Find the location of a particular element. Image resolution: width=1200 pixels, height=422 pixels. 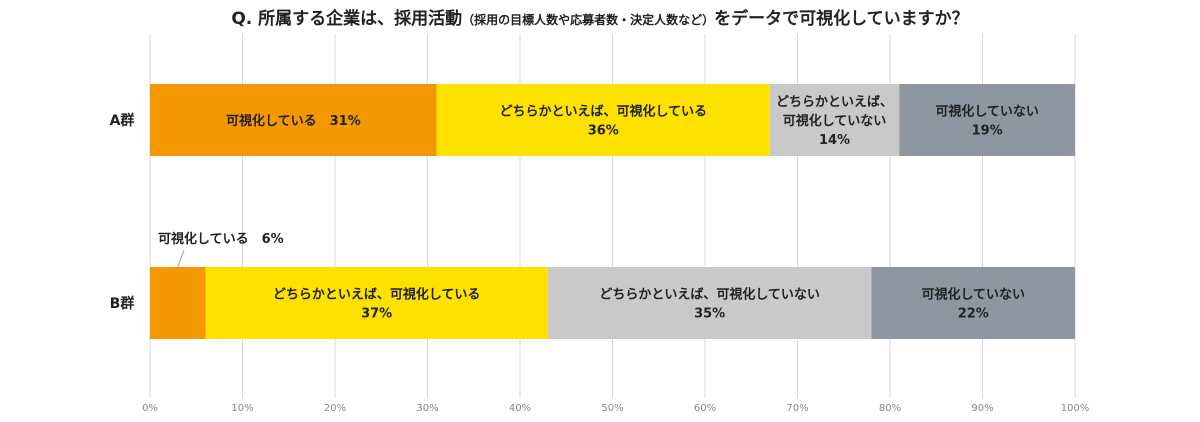

x-tick-label: 40% is located at coordinates (520, 408).